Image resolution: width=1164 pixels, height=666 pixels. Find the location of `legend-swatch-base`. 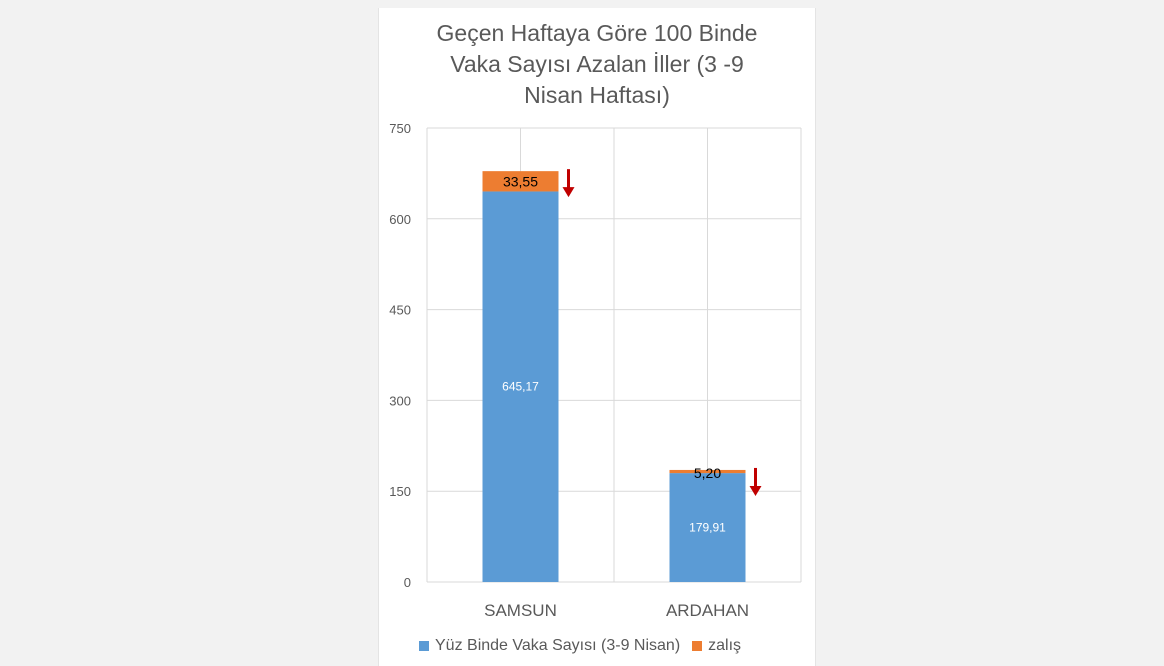

legend-swatch-base is located at coordinates (424, 646).